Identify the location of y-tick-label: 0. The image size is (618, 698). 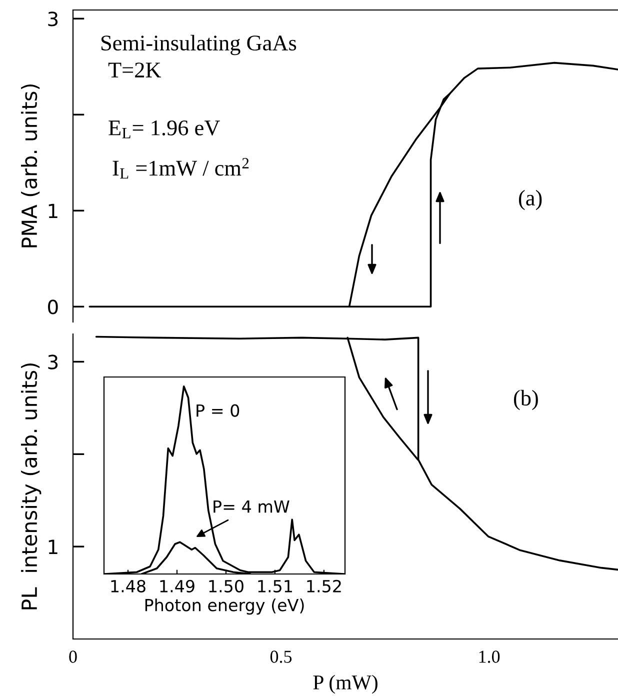
(53, 307).